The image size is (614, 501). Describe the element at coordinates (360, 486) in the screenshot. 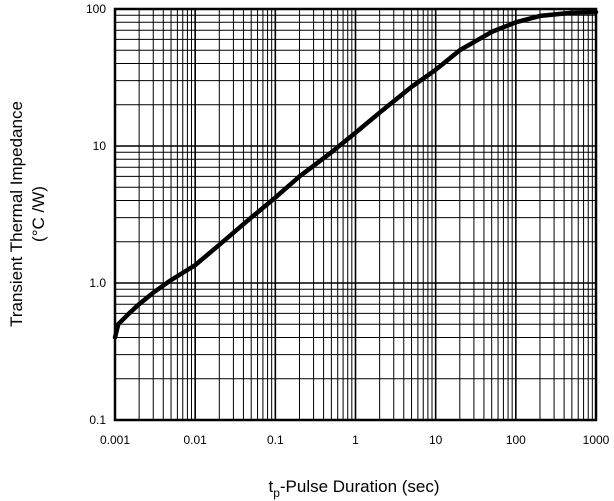

I see `x-axis-label-rest: -Pulse Duration (sec)` at that location.